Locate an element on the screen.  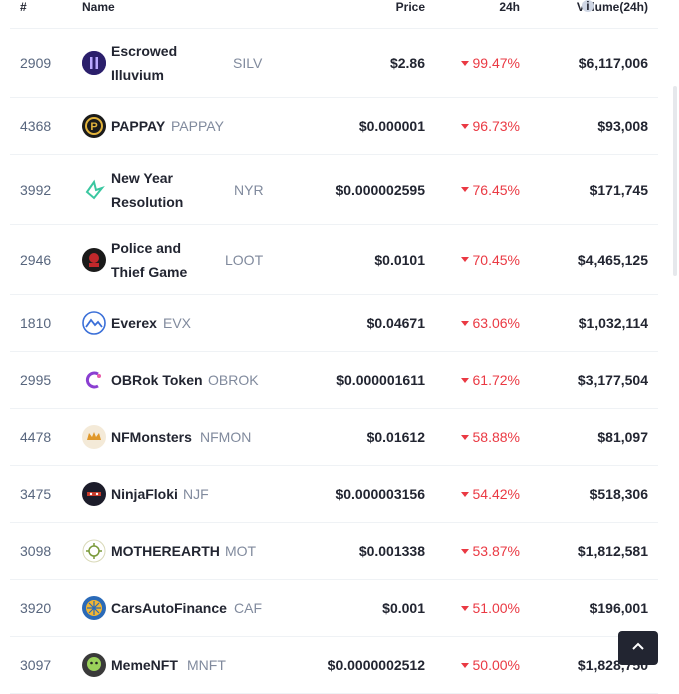
change-cell: 50.00% is located at coordinates (490, 665).